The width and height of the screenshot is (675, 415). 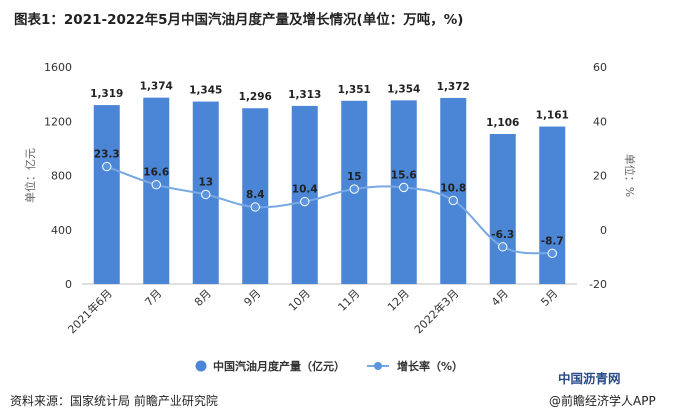 I want to click on bar-value-label: 1,161, so click(x=552, y=116).